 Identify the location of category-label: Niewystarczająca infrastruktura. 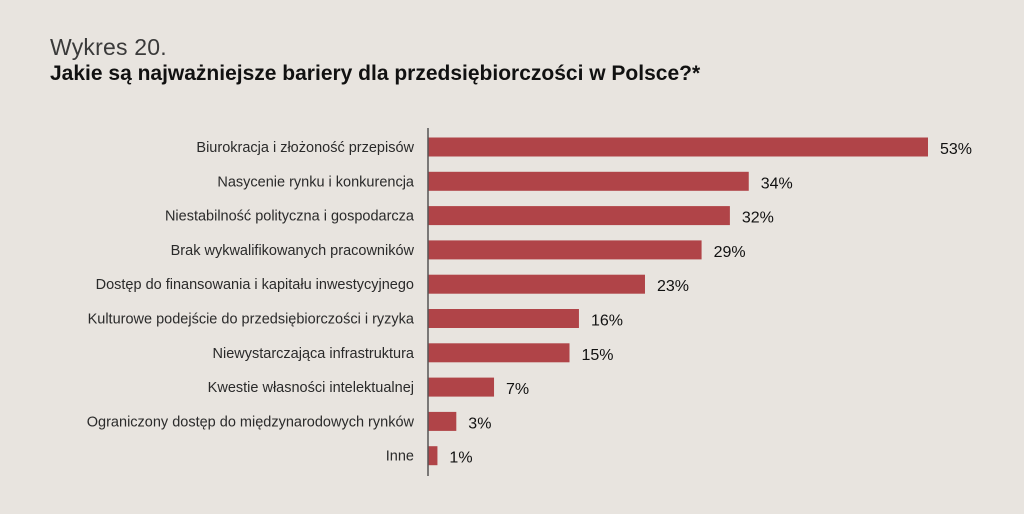
(314, 354).